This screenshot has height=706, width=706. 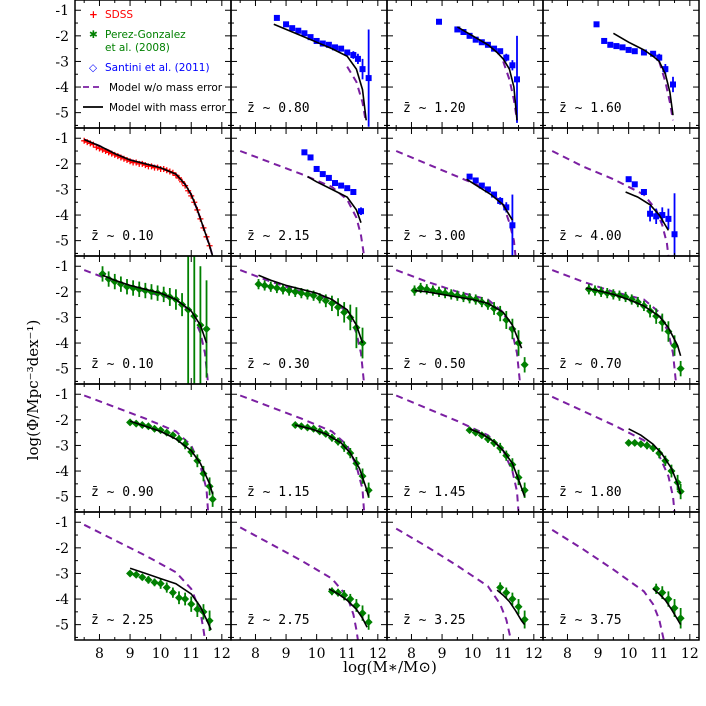 What do you see at coordinates (145, 35) in the screenshot?
I see `legend-label: Perez-Gonzalez` at bounding box center [145, 35].